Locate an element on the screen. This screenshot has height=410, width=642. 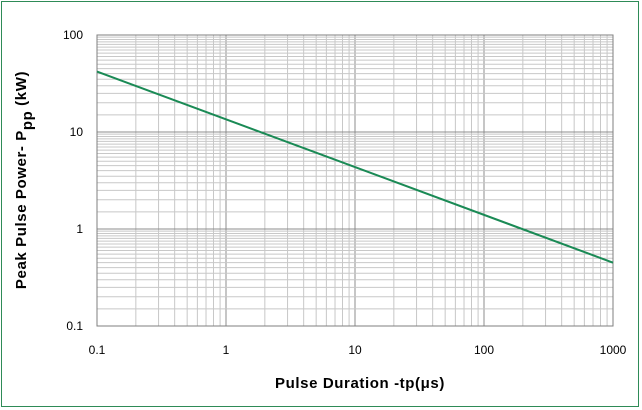
x-tick-label: 0.1 is located at coordinates (97, 350).